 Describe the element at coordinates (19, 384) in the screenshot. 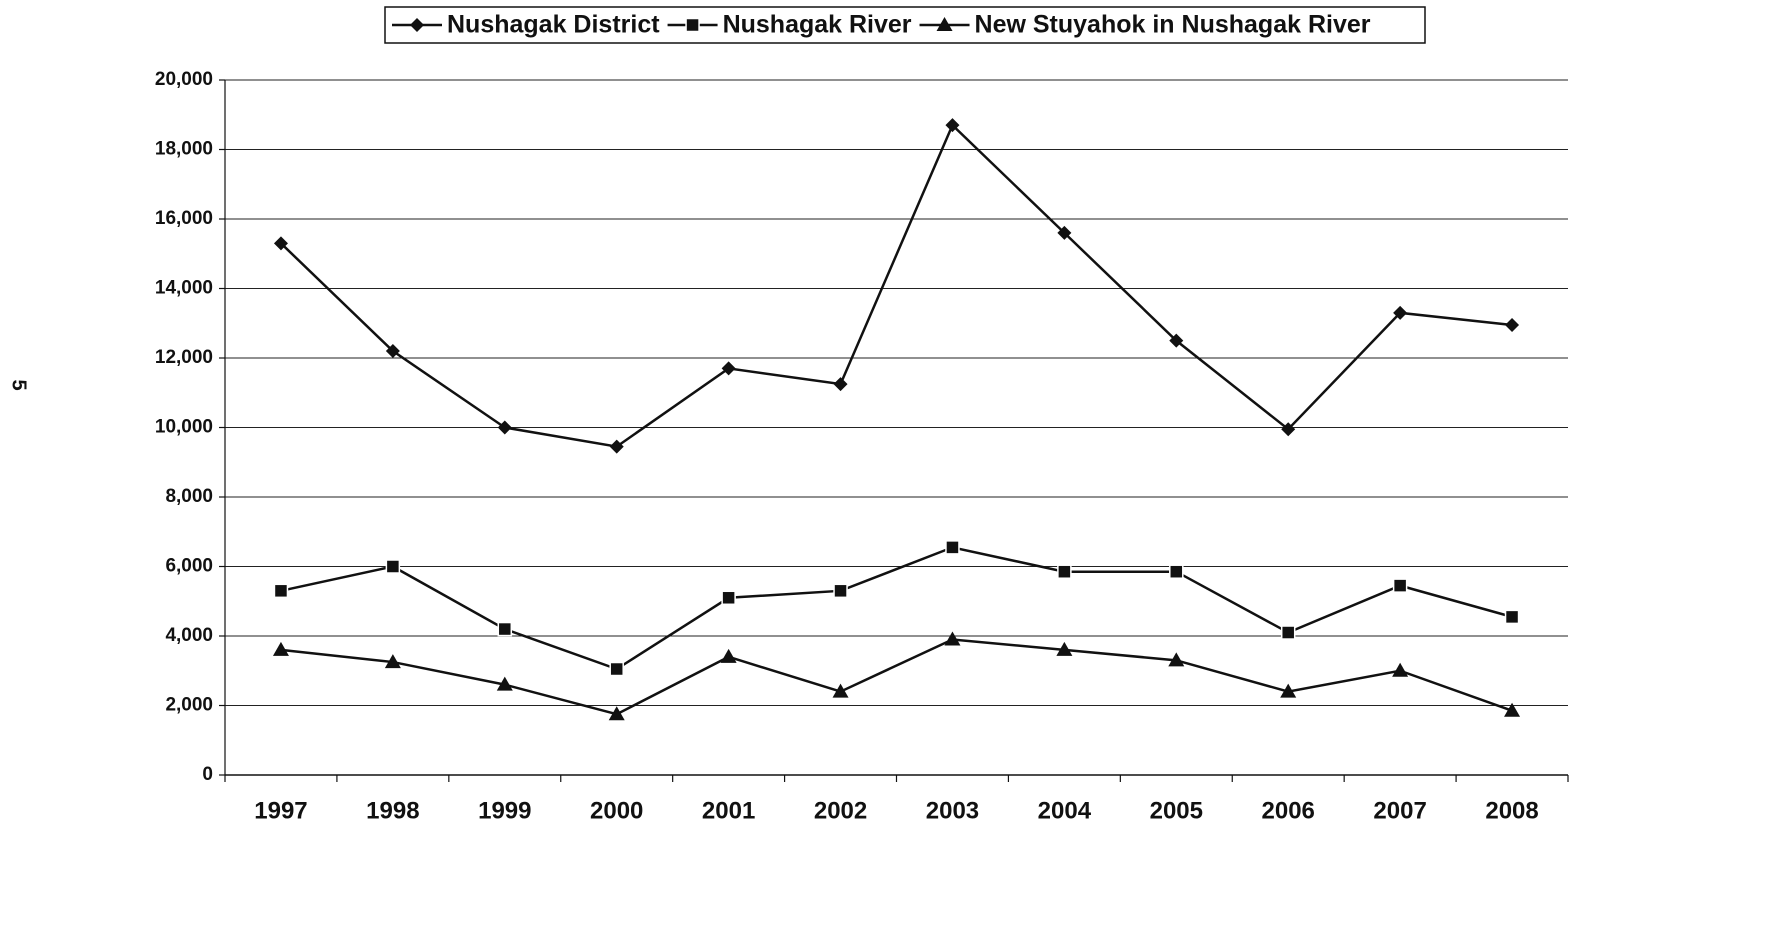

I see `page-number: 5` at that location.